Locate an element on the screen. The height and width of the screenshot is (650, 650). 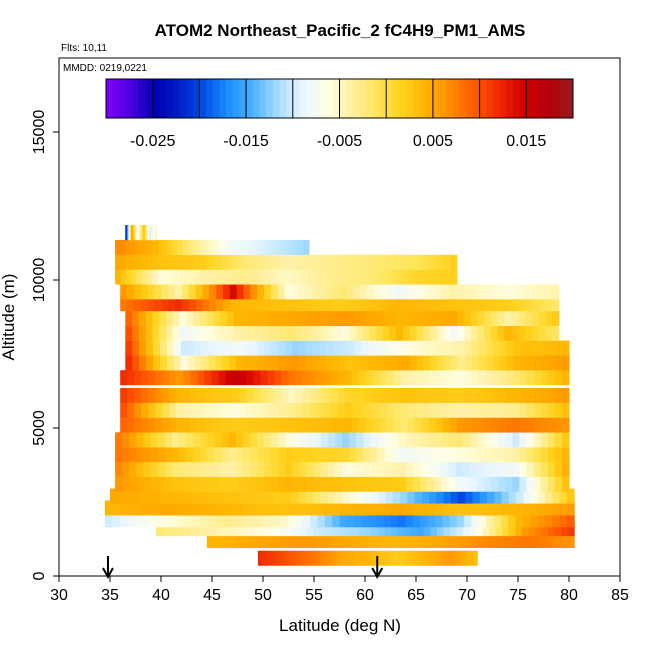
x-tick-label: 80 is located at coordinates (569, 595).